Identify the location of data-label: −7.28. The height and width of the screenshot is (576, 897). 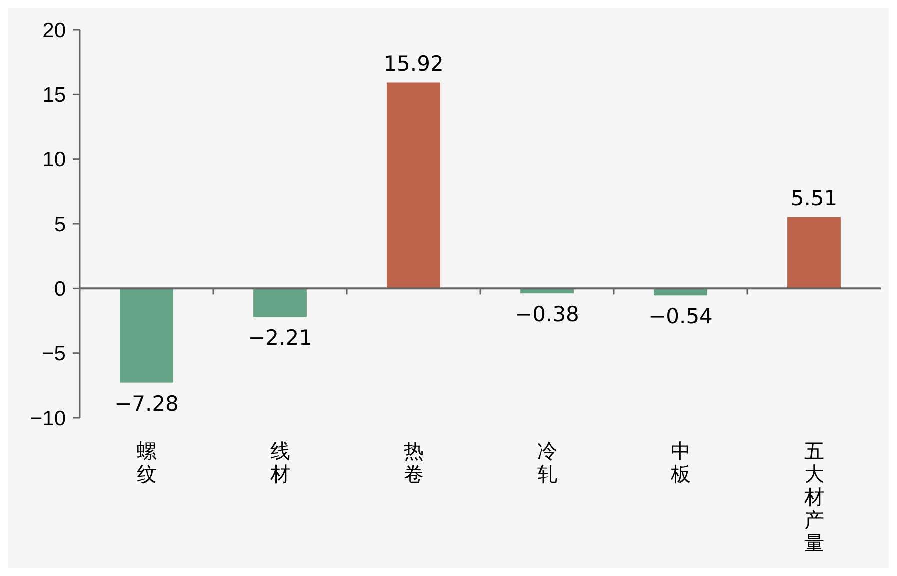
(146, 404).